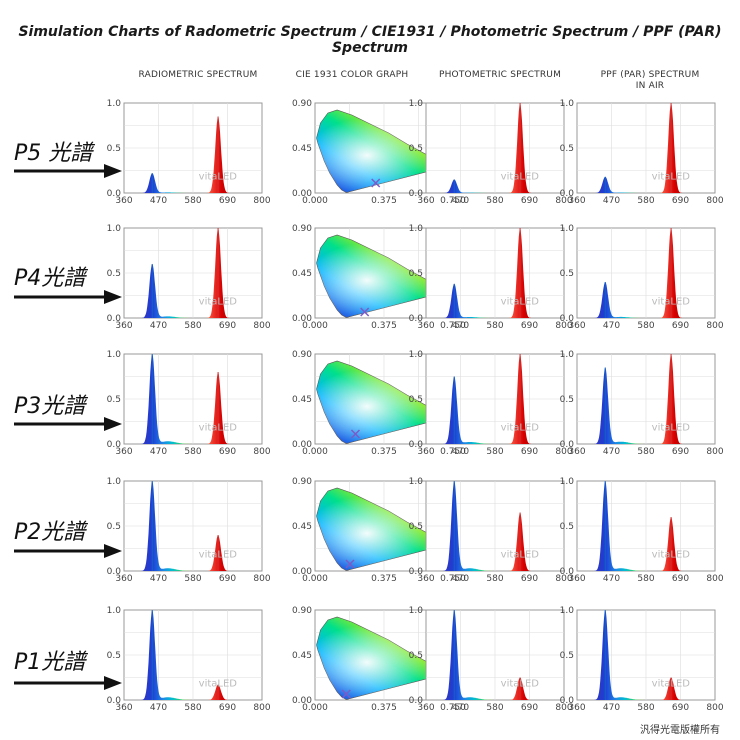 Image resolution: width=740 pixels, height=740 pixels. I want to click on cie-white-point, so click(383, 151).